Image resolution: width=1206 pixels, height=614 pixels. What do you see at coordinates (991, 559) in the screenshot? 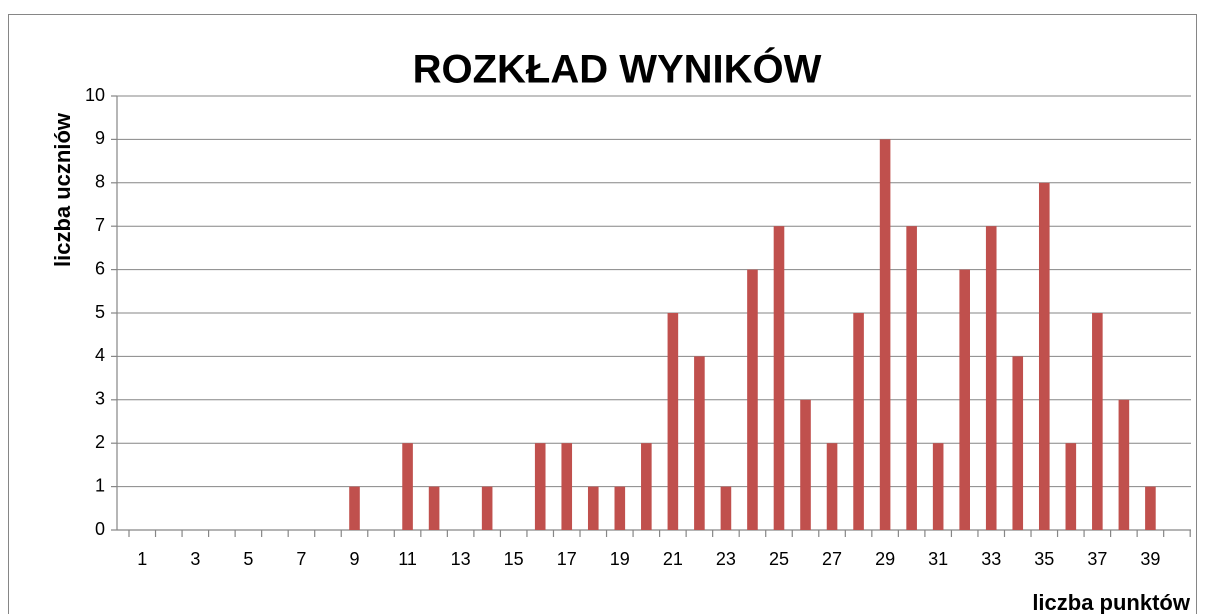
I see `x-tick-label: 33` at bounding box center [991, 559].